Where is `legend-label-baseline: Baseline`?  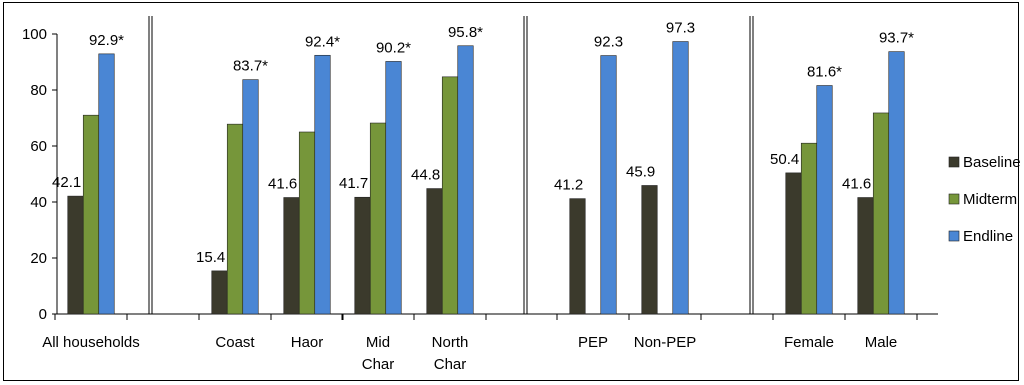 legend-label-baseline: Baseline is located at coordinates (992, 162).